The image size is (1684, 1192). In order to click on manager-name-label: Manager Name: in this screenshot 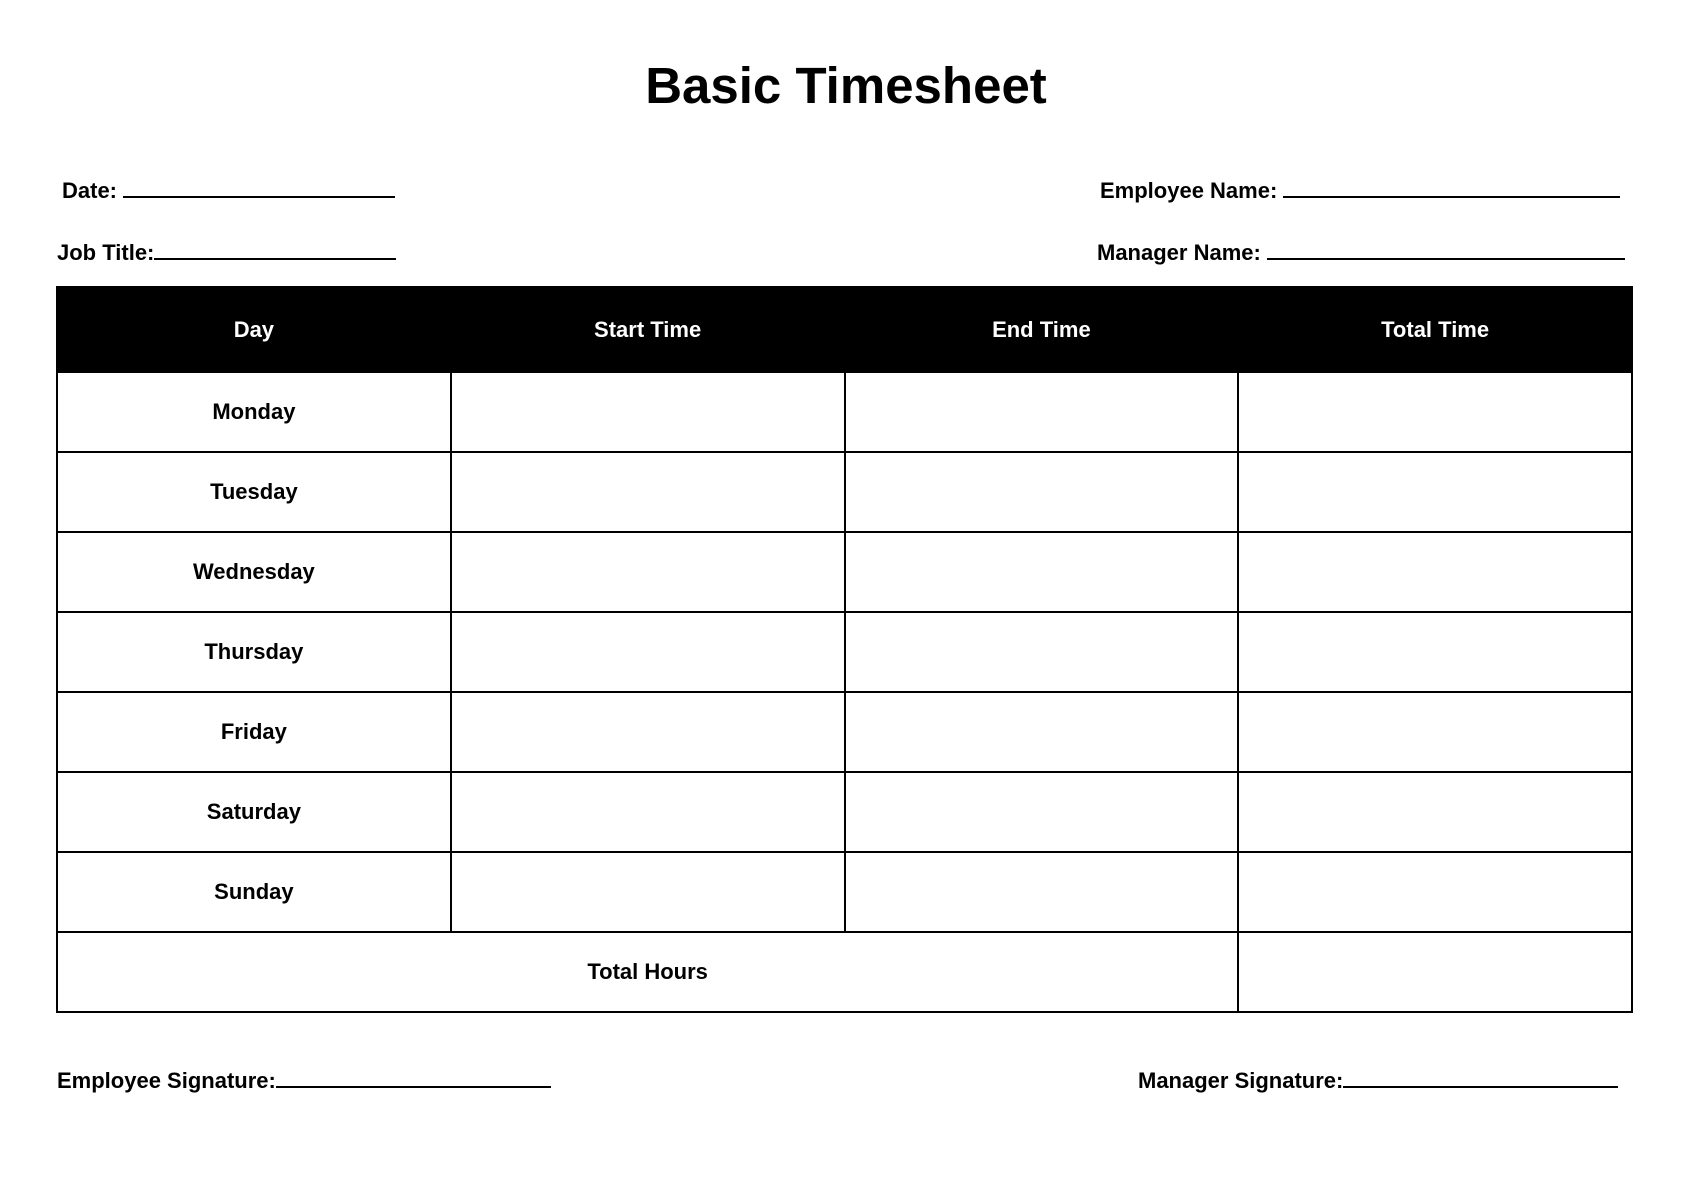, I will do `click(1179, 252)`.